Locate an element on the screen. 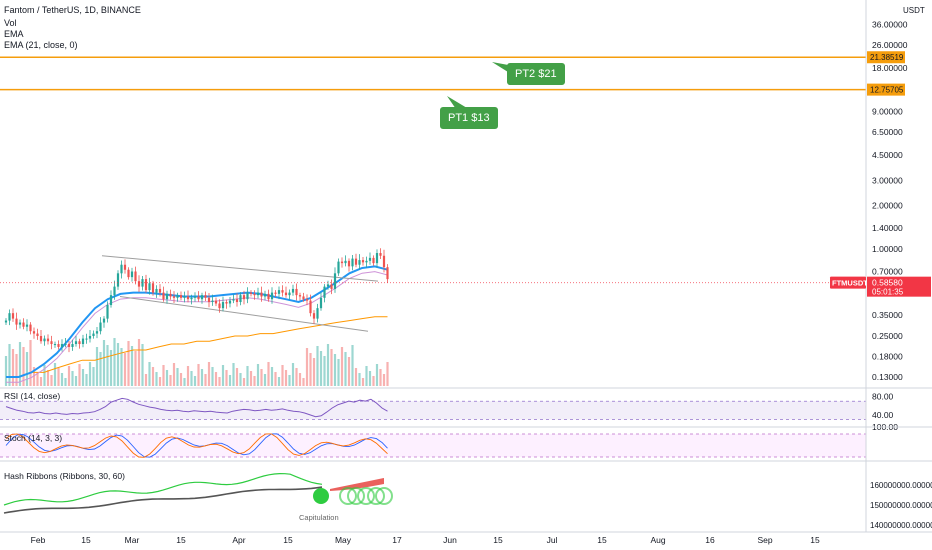 The image size is (932, 550). rsi-line is located at coordinates (196, 407).